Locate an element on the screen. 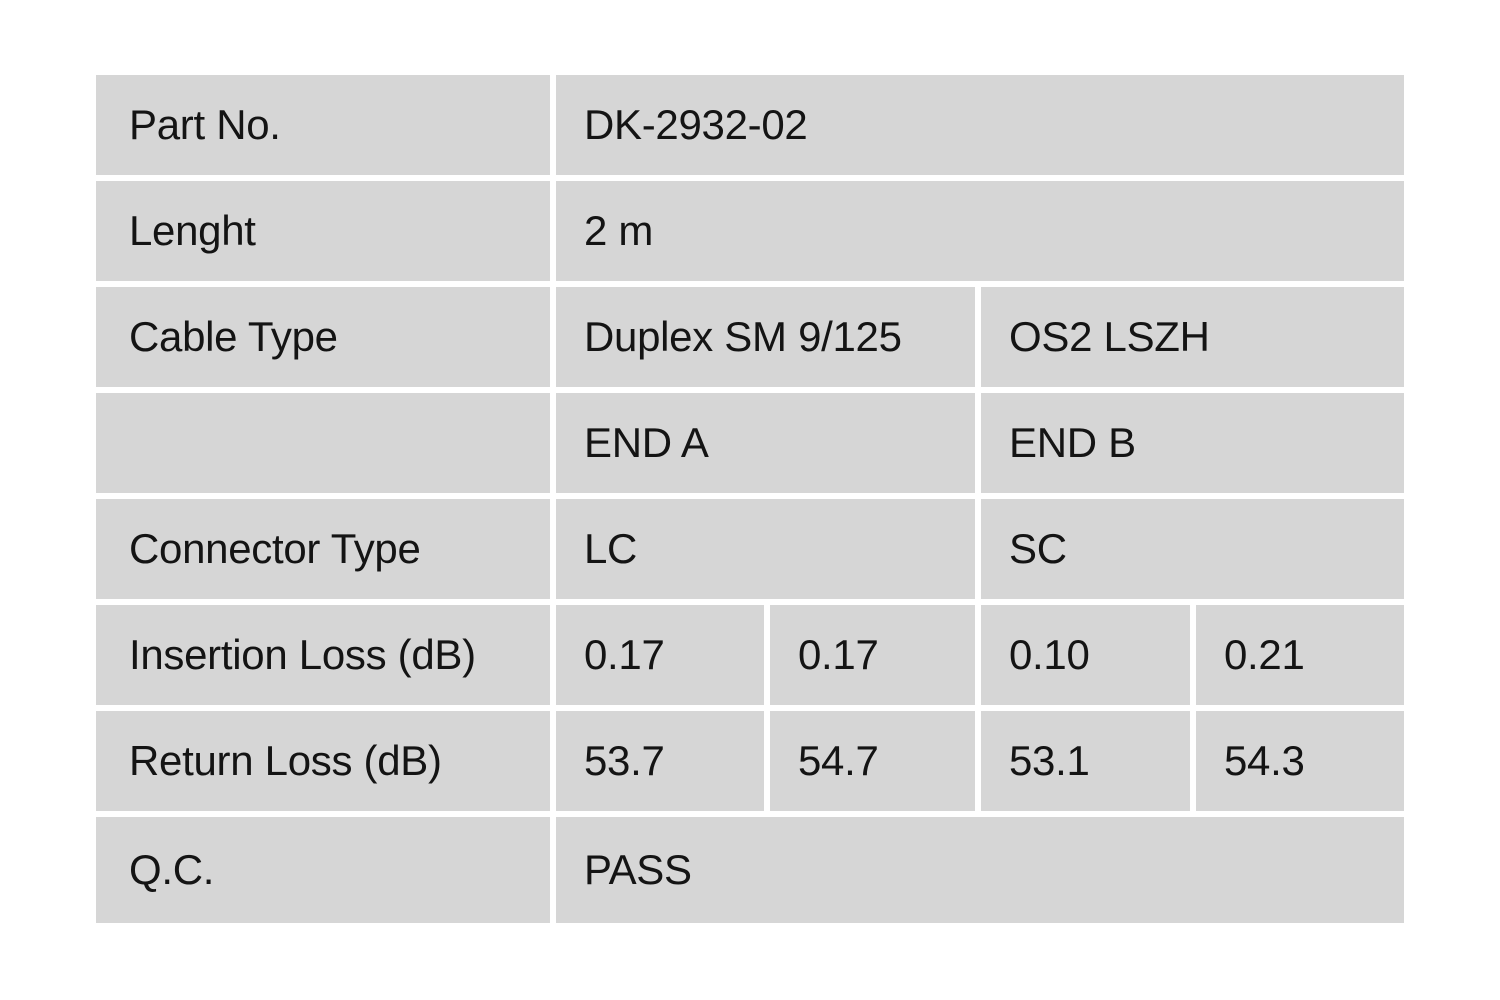 This screenshot has height=1000, width=1500. insertion-loss-end-a-1: 0.17 is located at coordinates (660, 655).